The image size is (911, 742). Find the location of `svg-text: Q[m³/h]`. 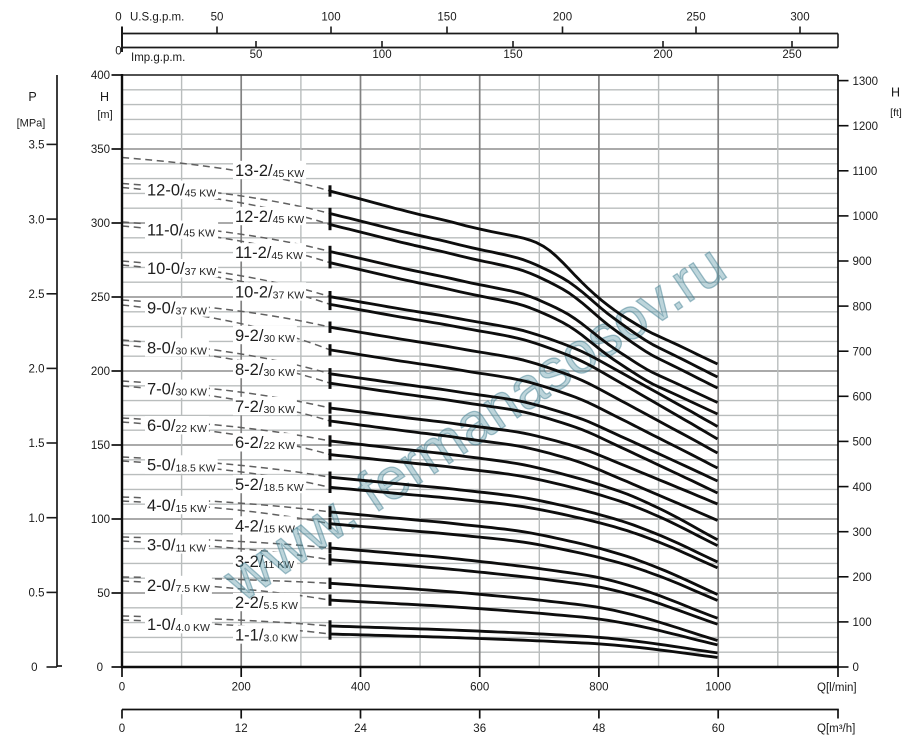

svg-text: Q[m³/h] is located at coordinates (836, 729).